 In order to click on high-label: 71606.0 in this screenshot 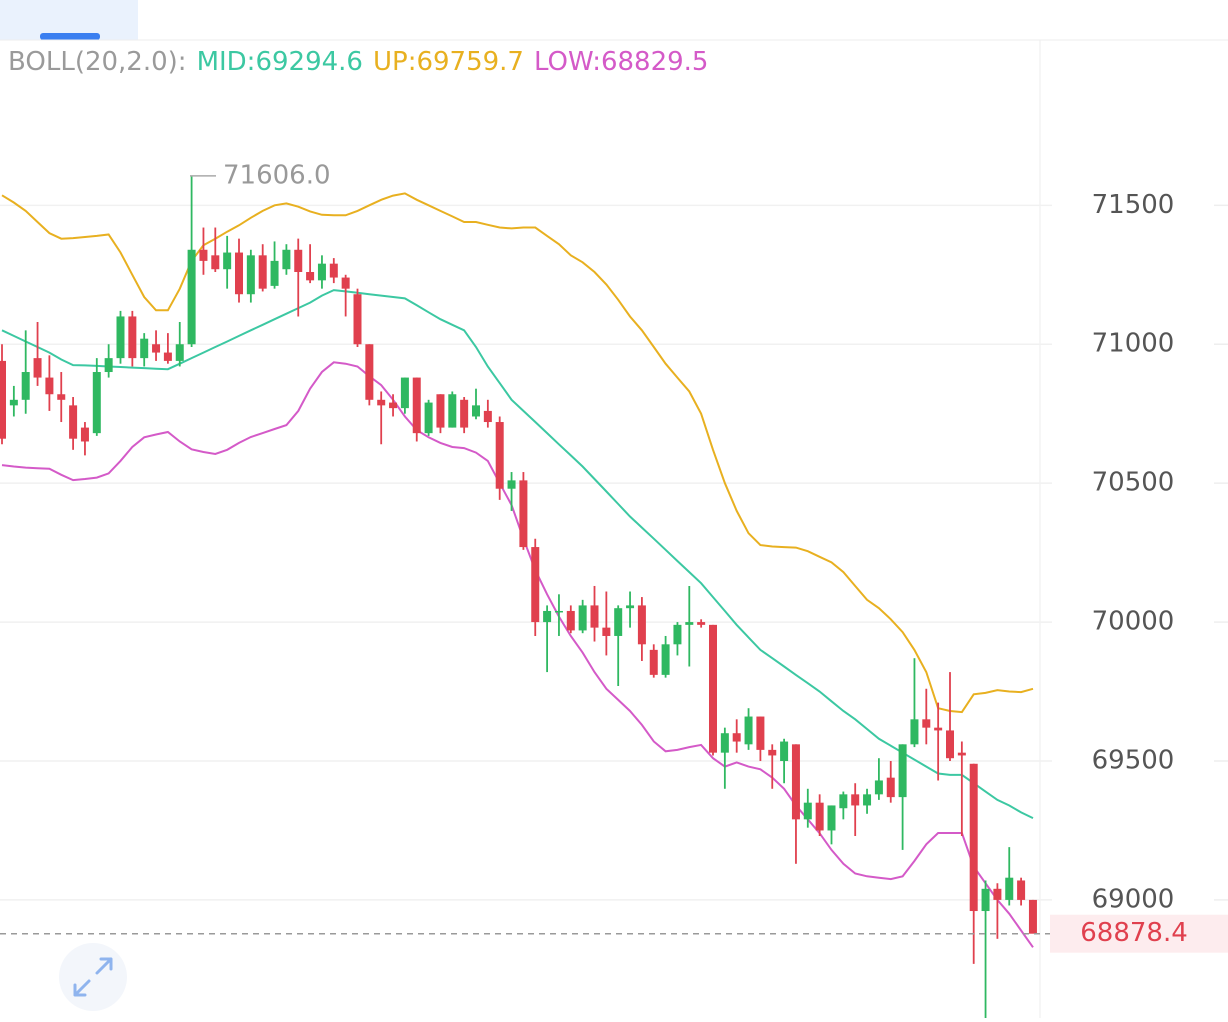, I will do `click(277, 175)`.